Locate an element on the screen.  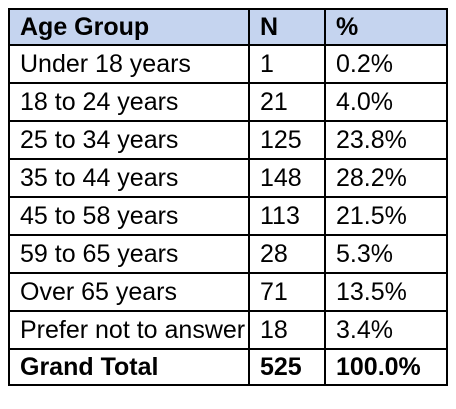
table-row: 18 to 24 years 21 4.0% is located at coordinates (228, 102).